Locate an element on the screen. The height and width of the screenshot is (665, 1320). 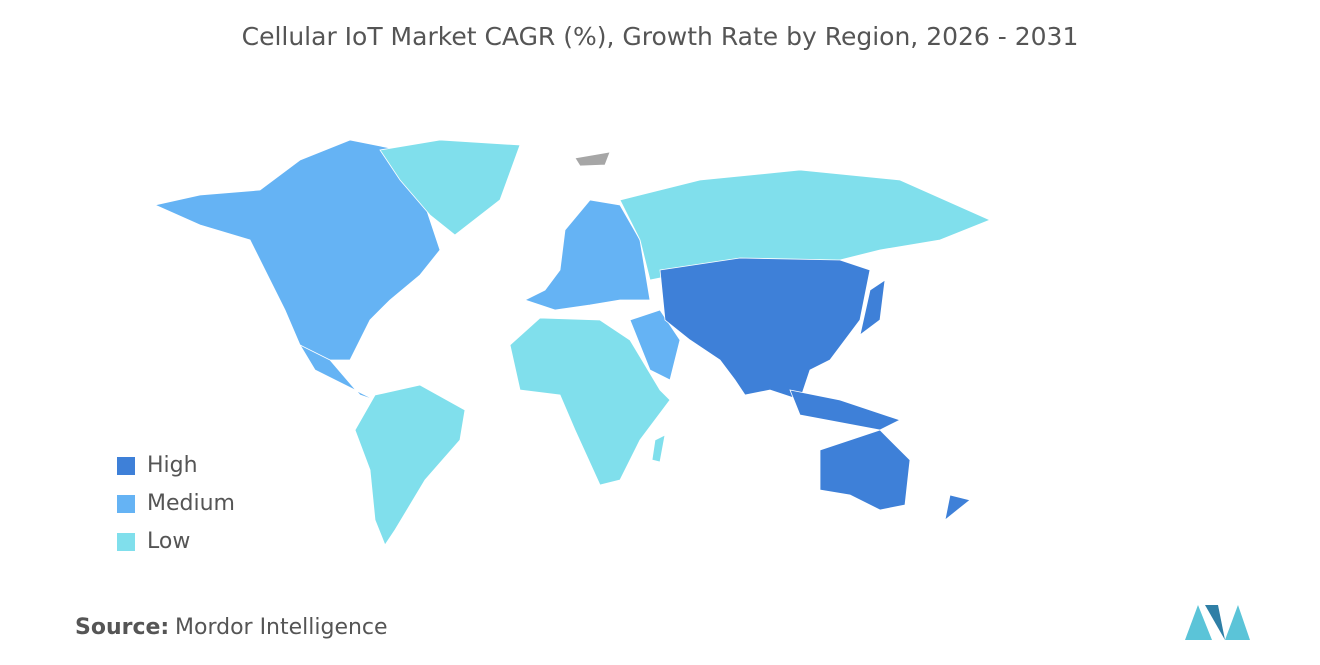
southeast-asia-islands is located at coordinates (845, 410).